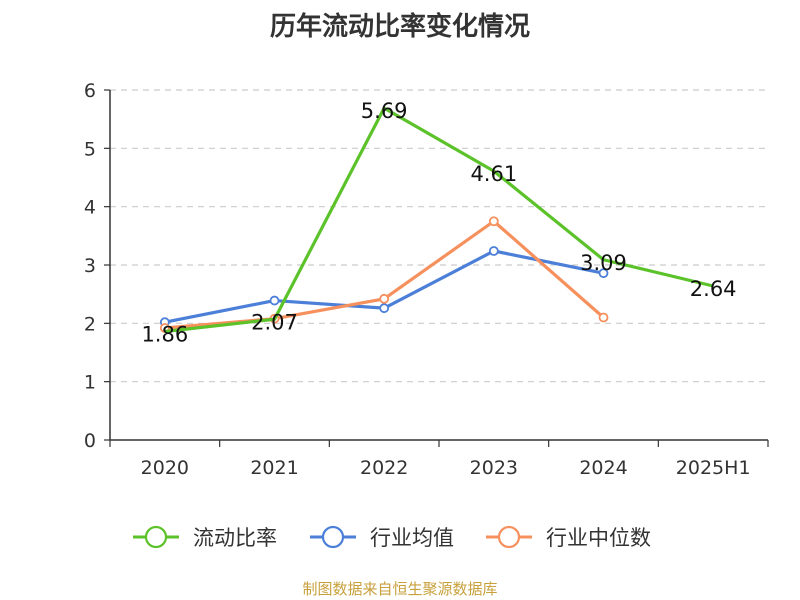  What do you see at coordinates (493, 174) in the screenshot?
I see `data-label: 4.61` at bounding box center [493, 174].